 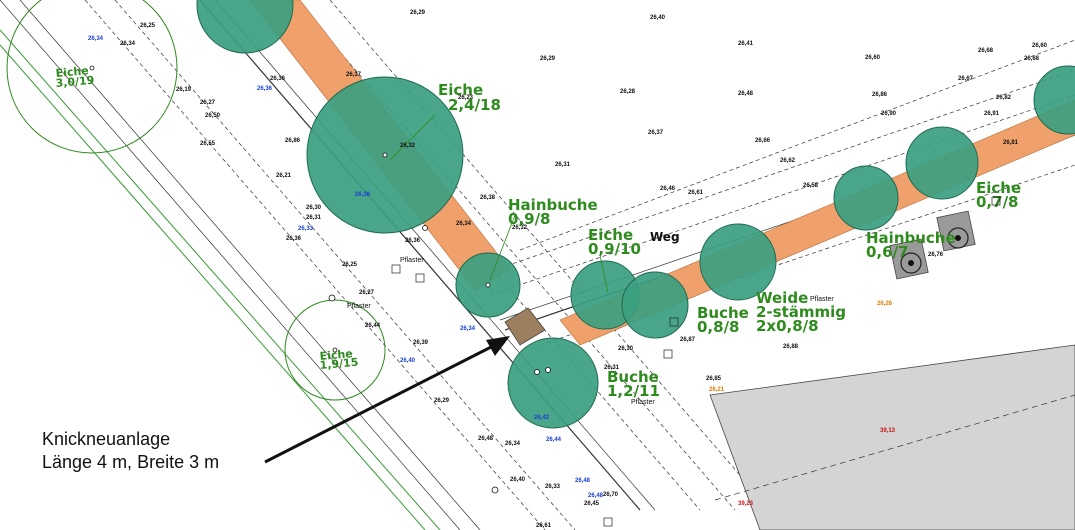 I want to click on svg-text: 26,82, so click(x=1004, y=98).